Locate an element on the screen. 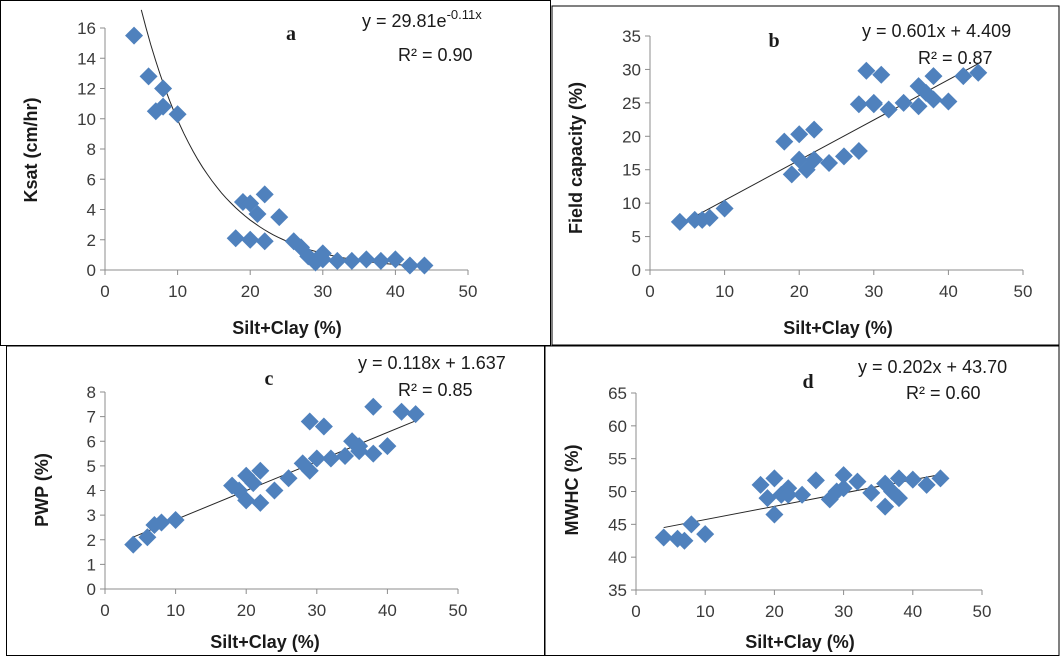 Image resolution: width=1060 pixels, height=656 pixels. panel-b-x-tick-label: 30 is located at coordinates (873, 291).